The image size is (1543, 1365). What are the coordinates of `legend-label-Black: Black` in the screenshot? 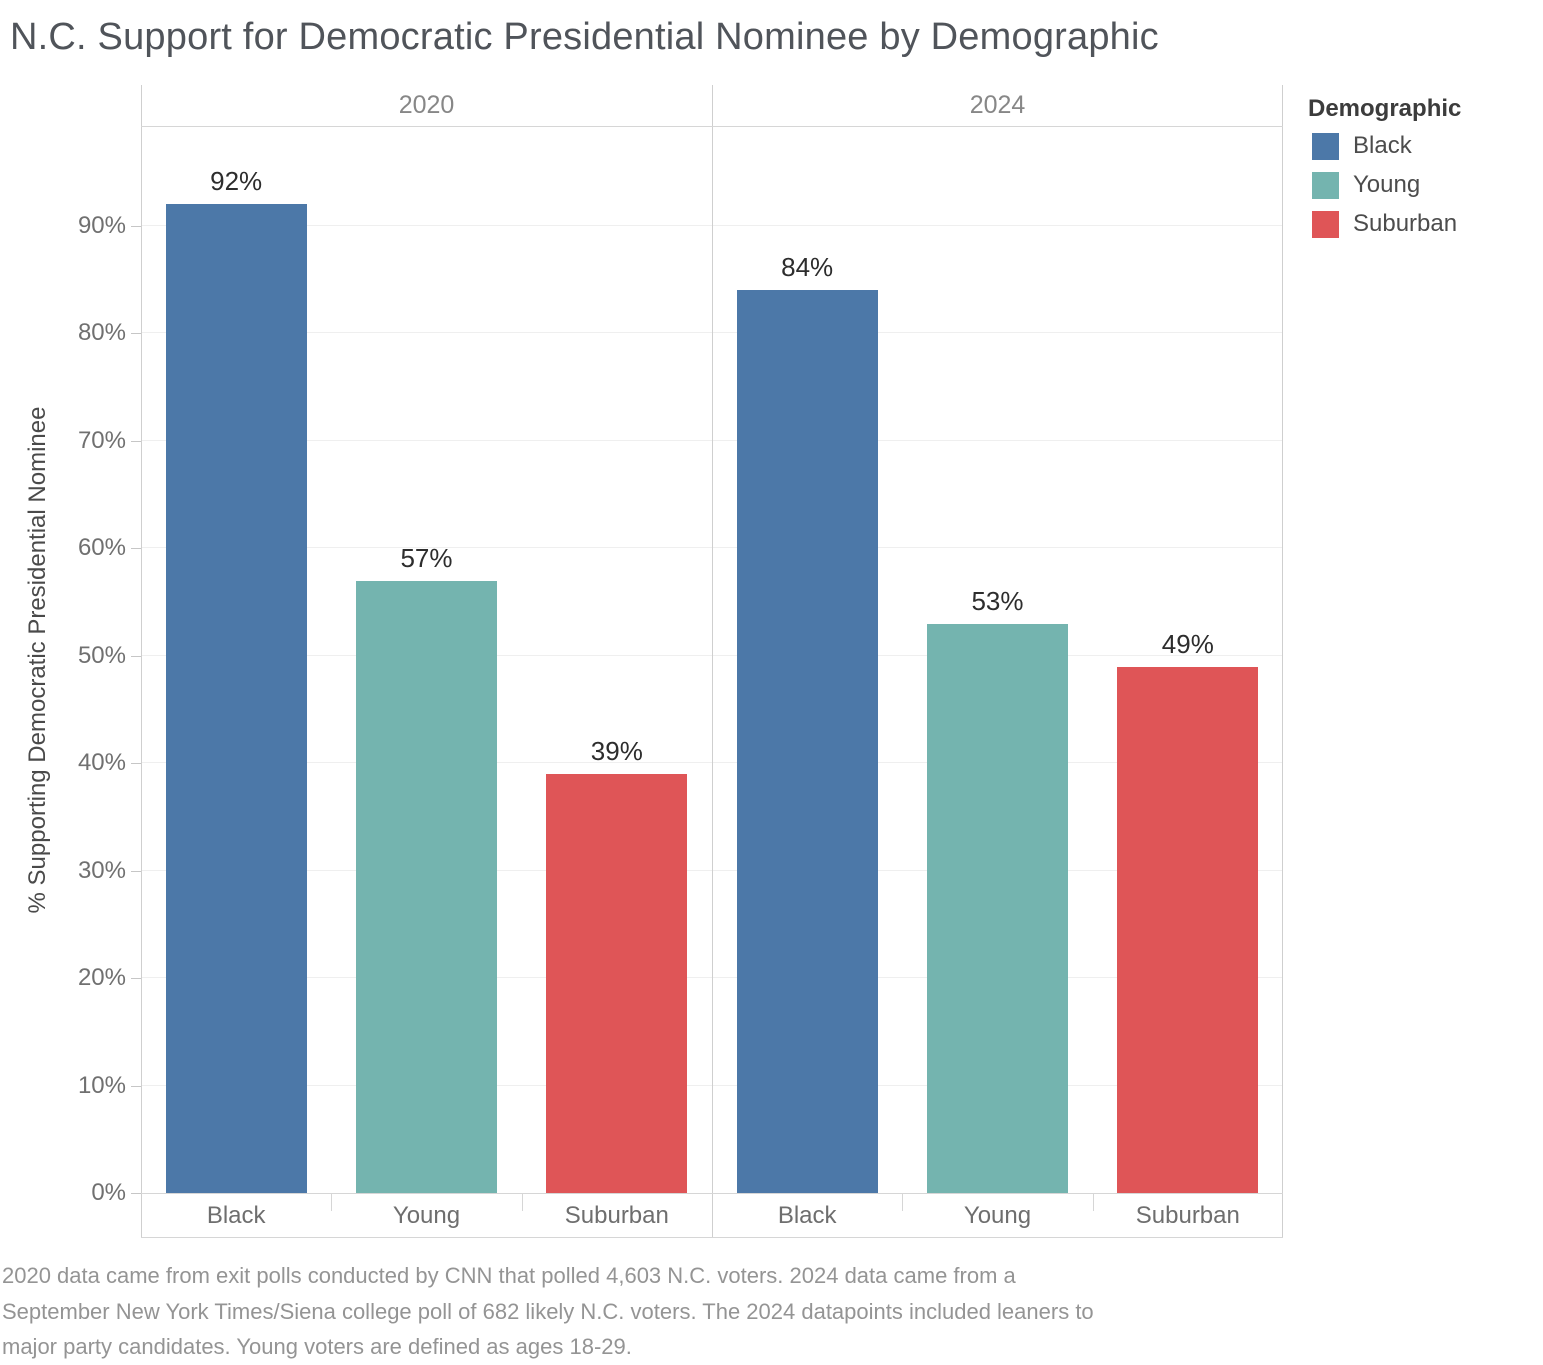 It's located at (1382, 145).